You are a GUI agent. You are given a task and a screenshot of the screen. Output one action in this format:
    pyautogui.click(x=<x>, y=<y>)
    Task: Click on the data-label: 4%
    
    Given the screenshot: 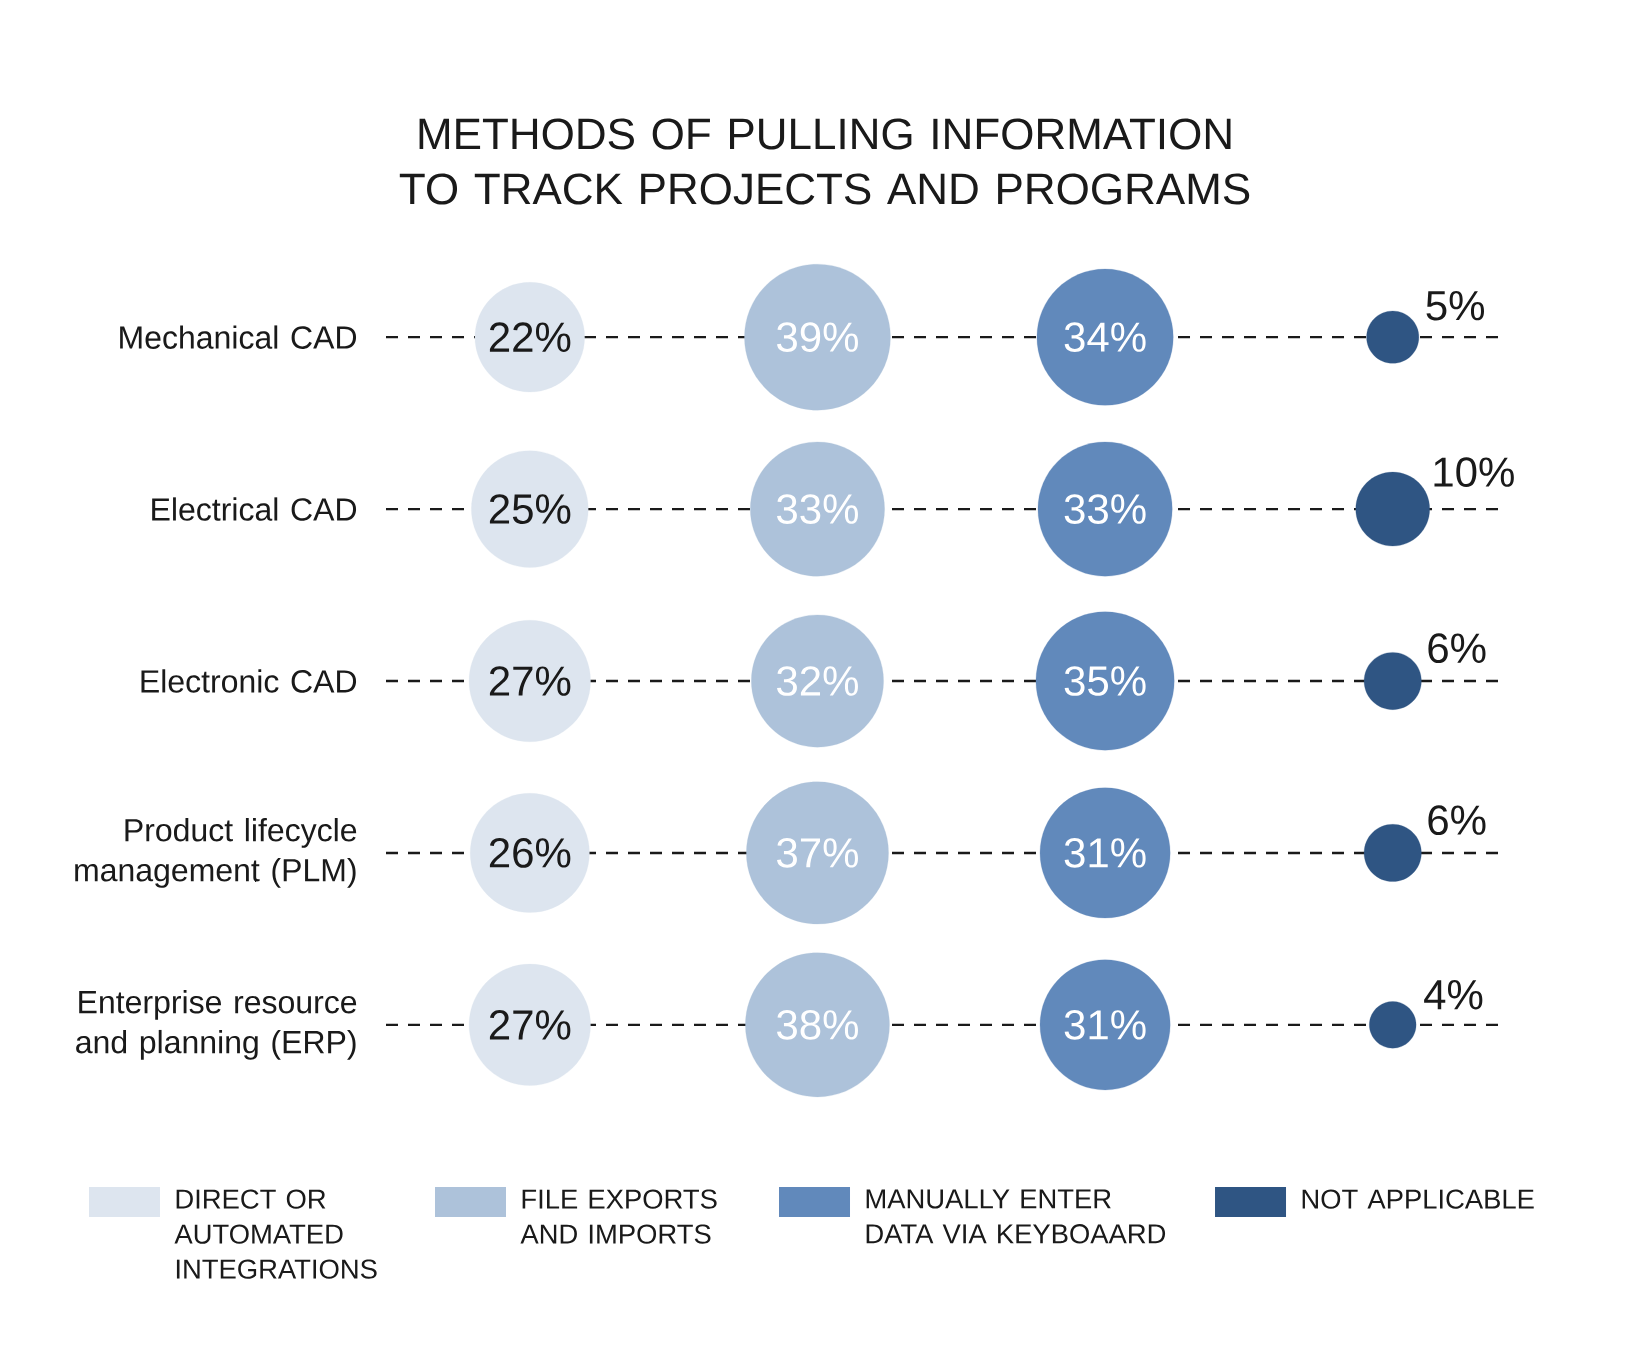 What is the action you would take?
    pyautogui.click(x=1453, y=995)
    